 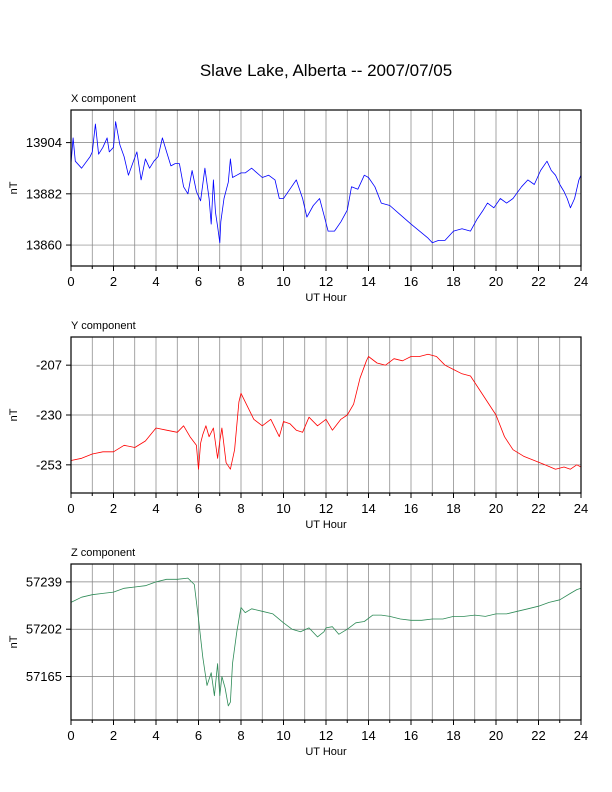 What do you see at coordinates (326, 752) in the screenshot?
I see `z-x-axis-label: UT Hour` at bounding box center [326, 752].